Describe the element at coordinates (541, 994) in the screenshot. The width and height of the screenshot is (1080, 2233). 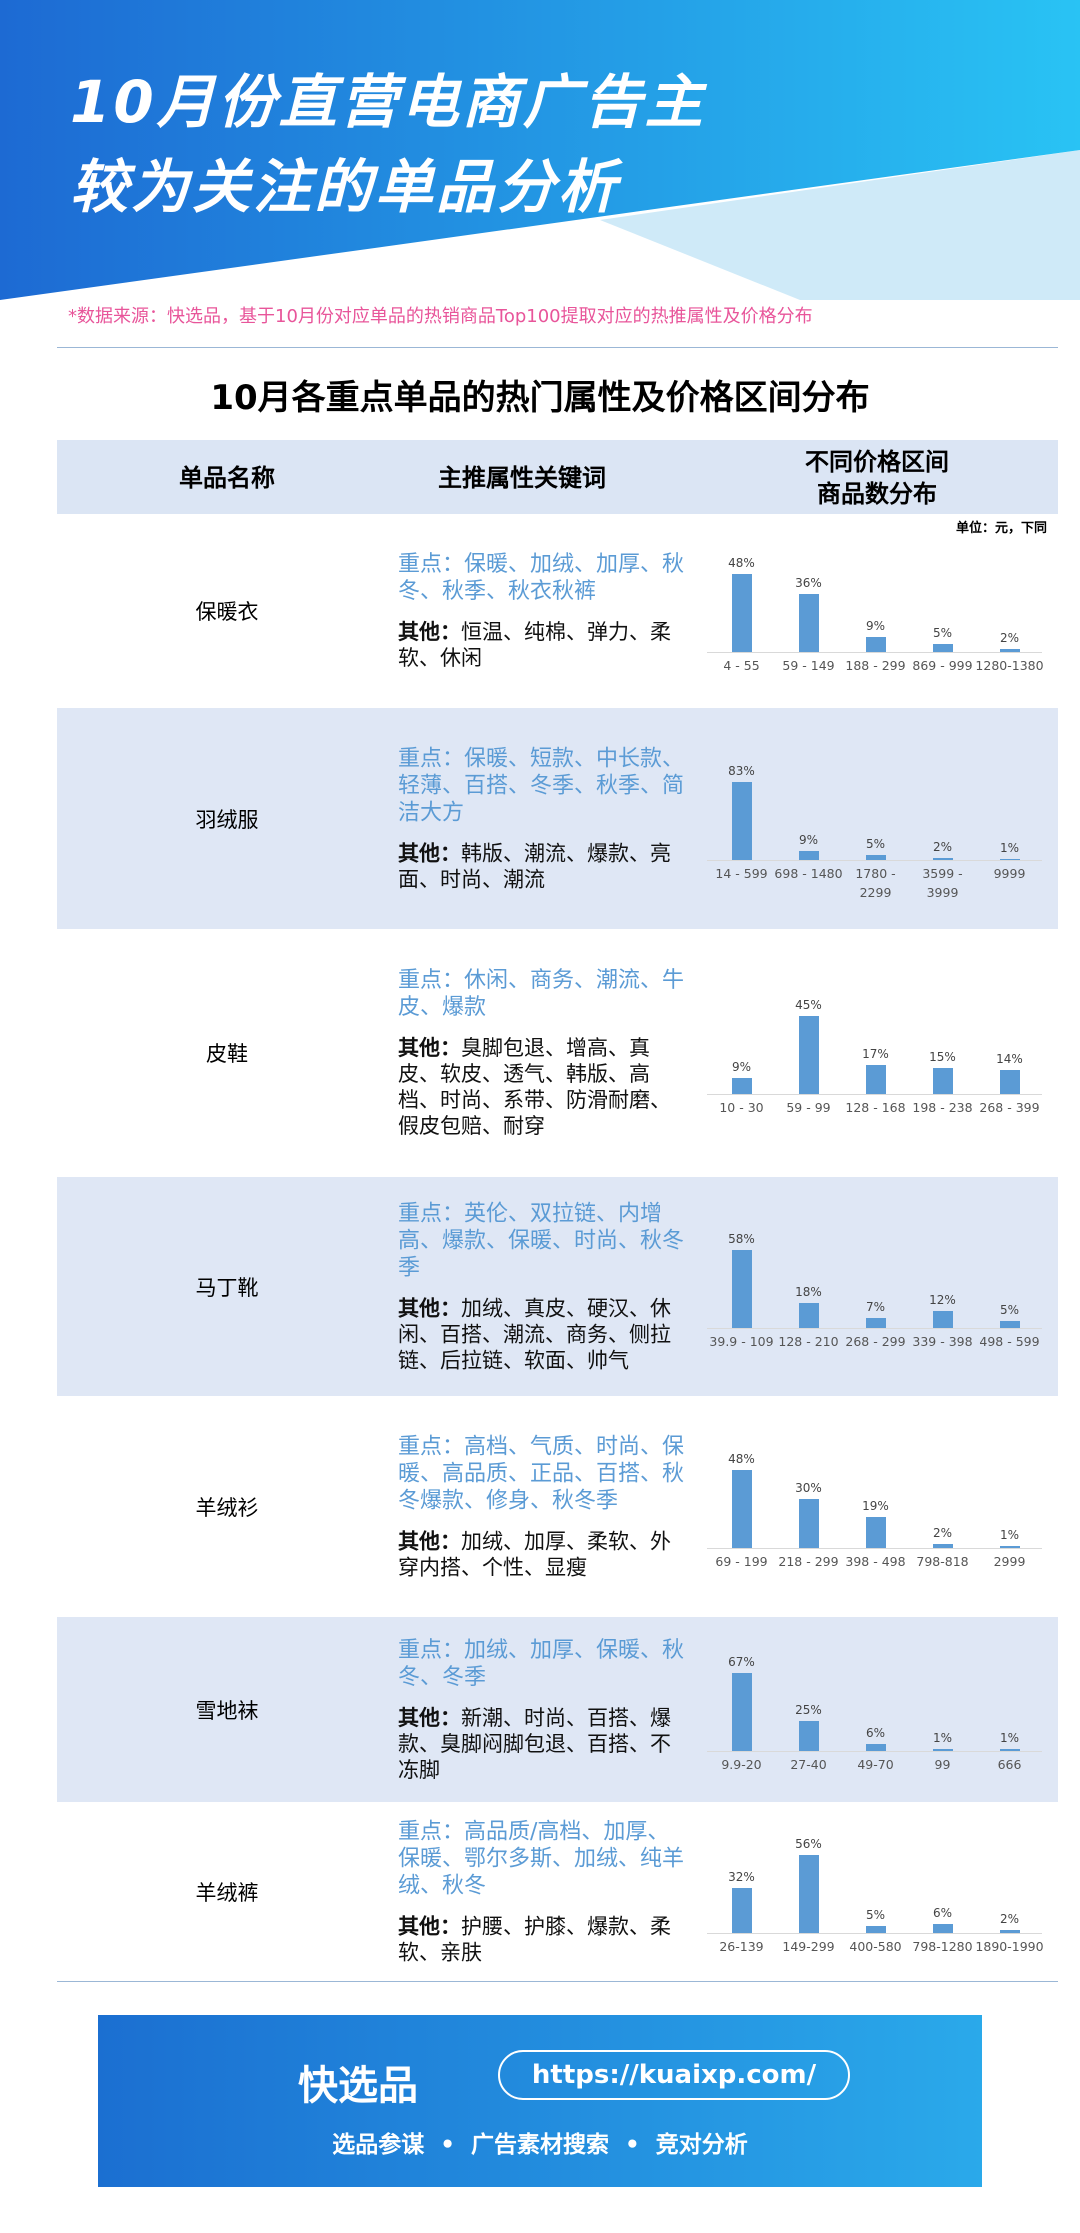
I see `key-keywords: 重点：休闲、商务、潮流、牛皮、爆款` at that location.